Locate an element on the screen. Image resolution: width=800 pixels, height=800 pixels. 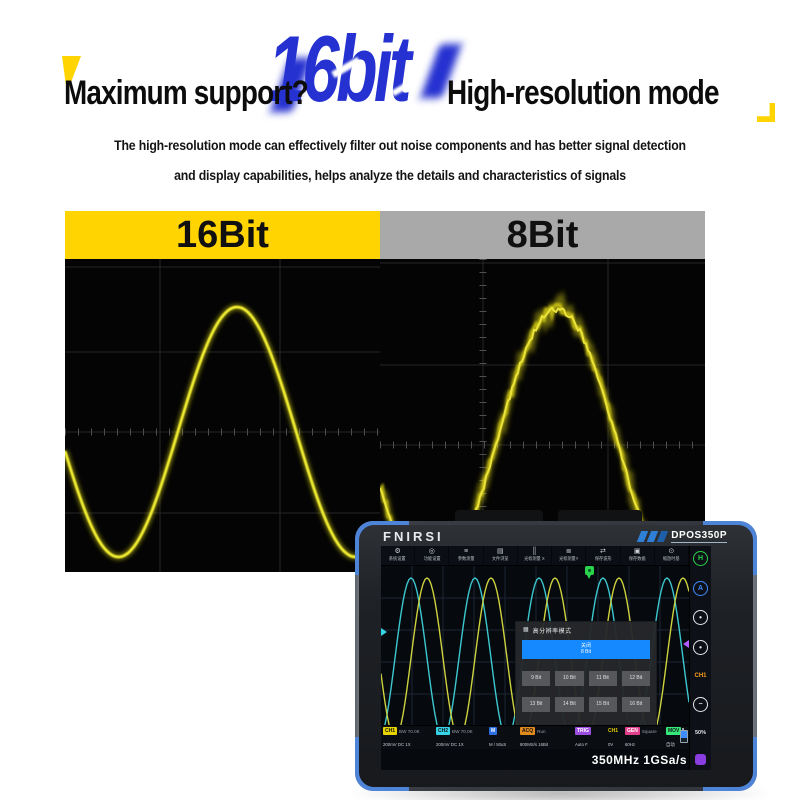
yellow-corner-accent-right is located at coordinates (766, 112).